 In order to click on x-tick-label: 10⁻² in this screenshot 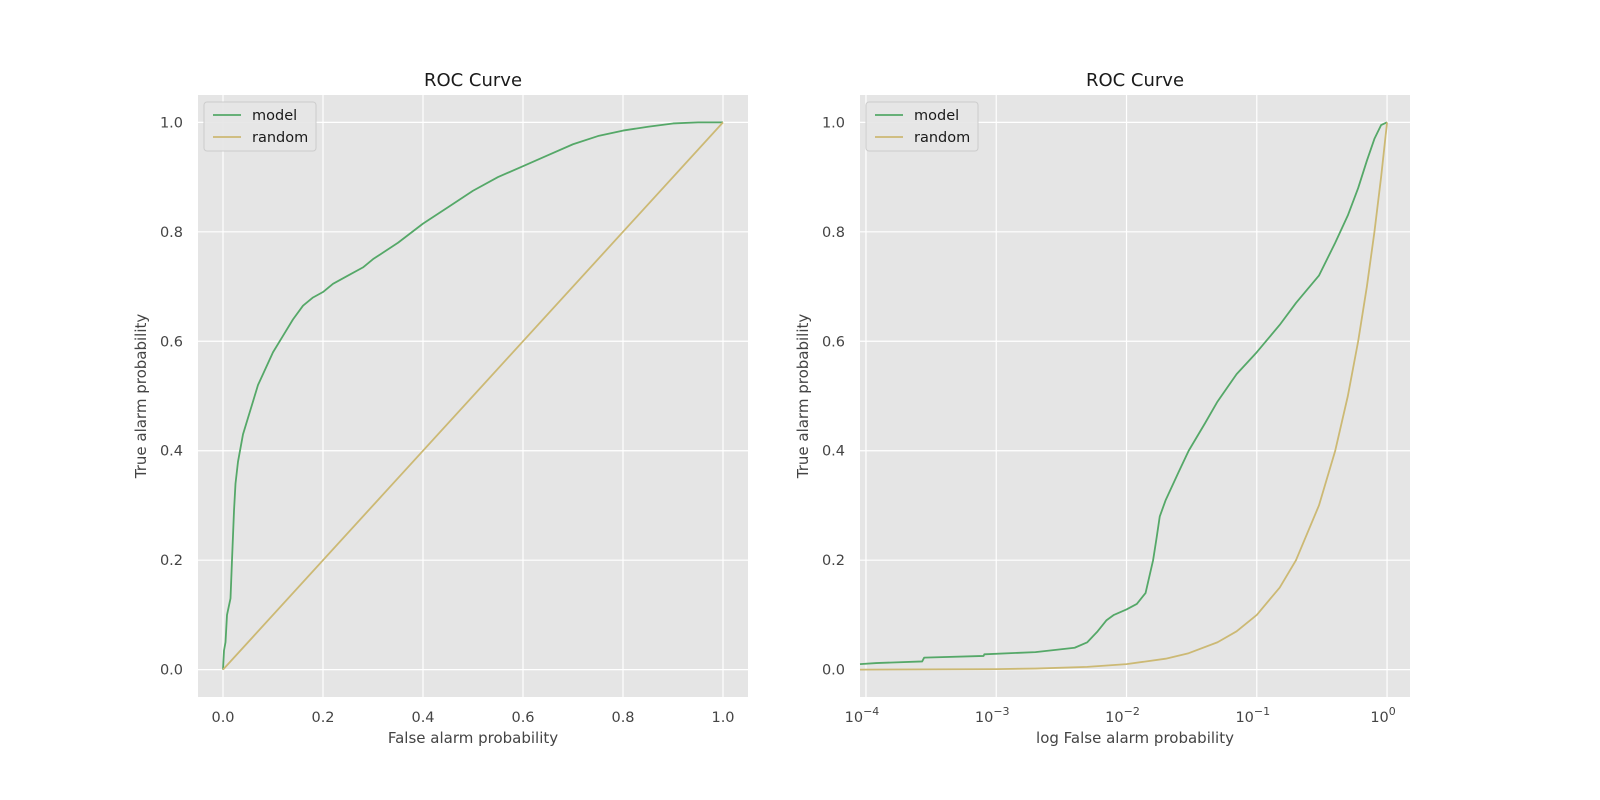, I will do `click(1122, 715)`.